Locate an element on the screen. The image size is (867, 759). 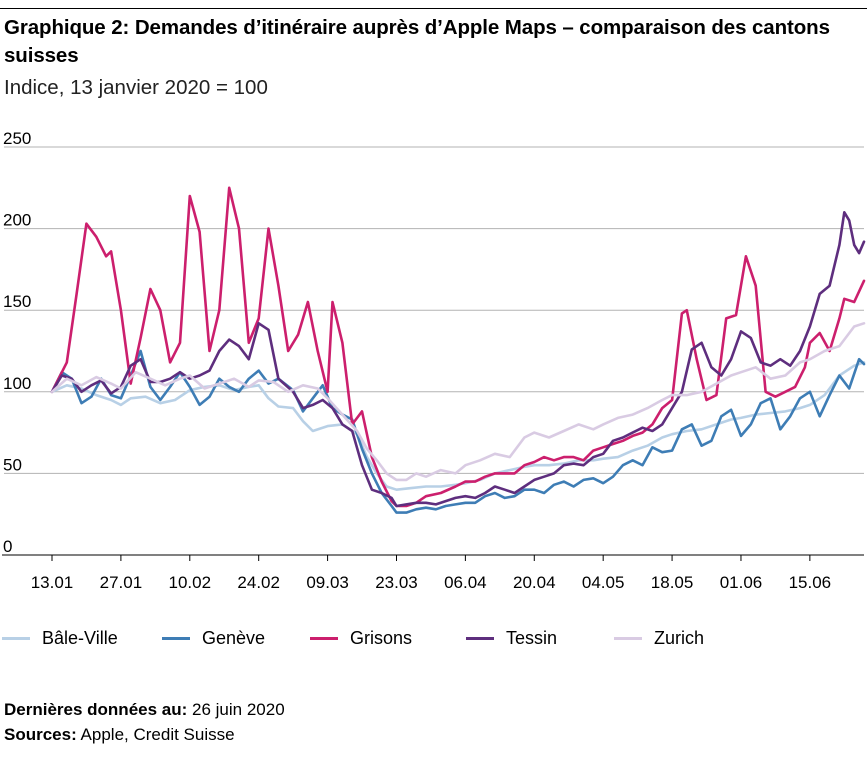
legend-item: Zurich is located at coordinates (659, 638).